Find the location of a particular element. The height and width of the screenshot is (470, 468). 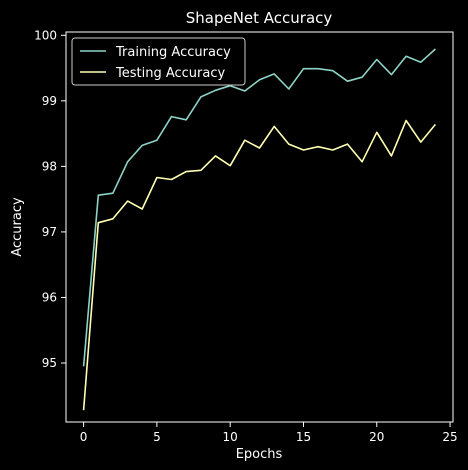

y-axis-label: Accuracy is located at coordinates (17, 227).